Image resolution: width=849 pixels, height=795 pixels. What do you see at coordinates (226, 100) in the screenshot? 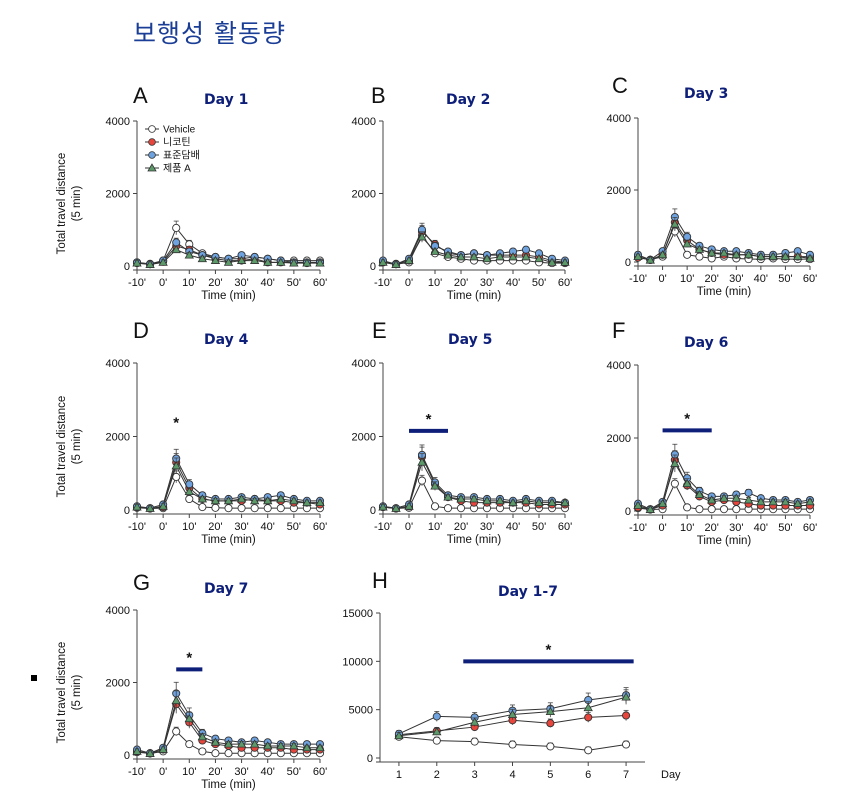
I see `panel-title-a: Day 1` at bounding box center [226, 100].